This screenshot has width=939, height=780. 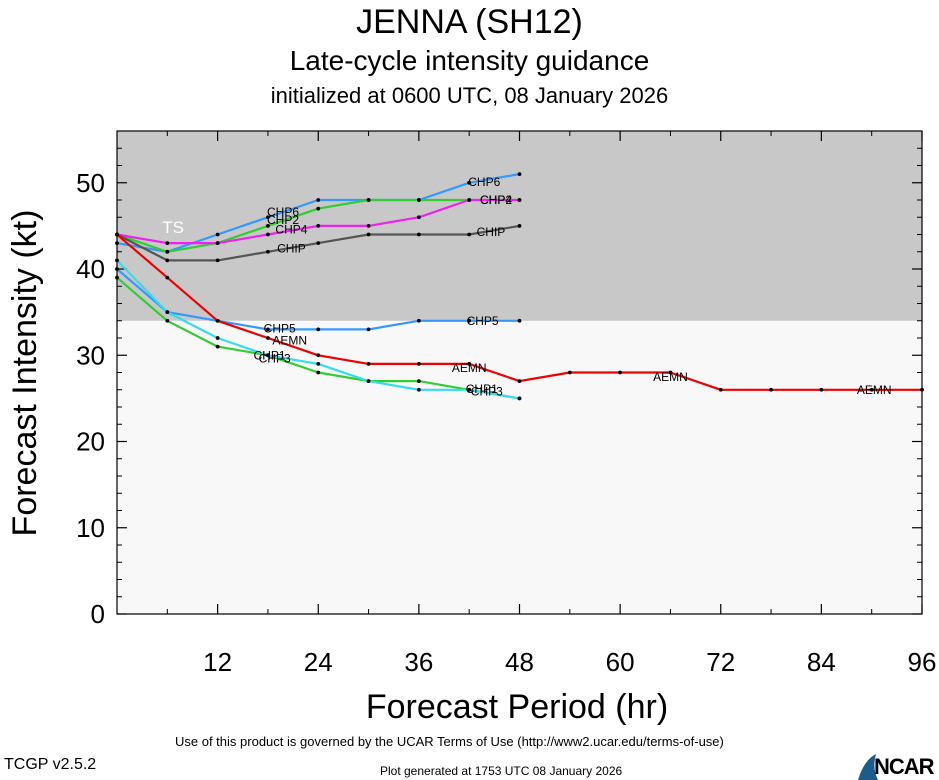 I want to click on y-tick-label: 20, so click(x=90, y=442).